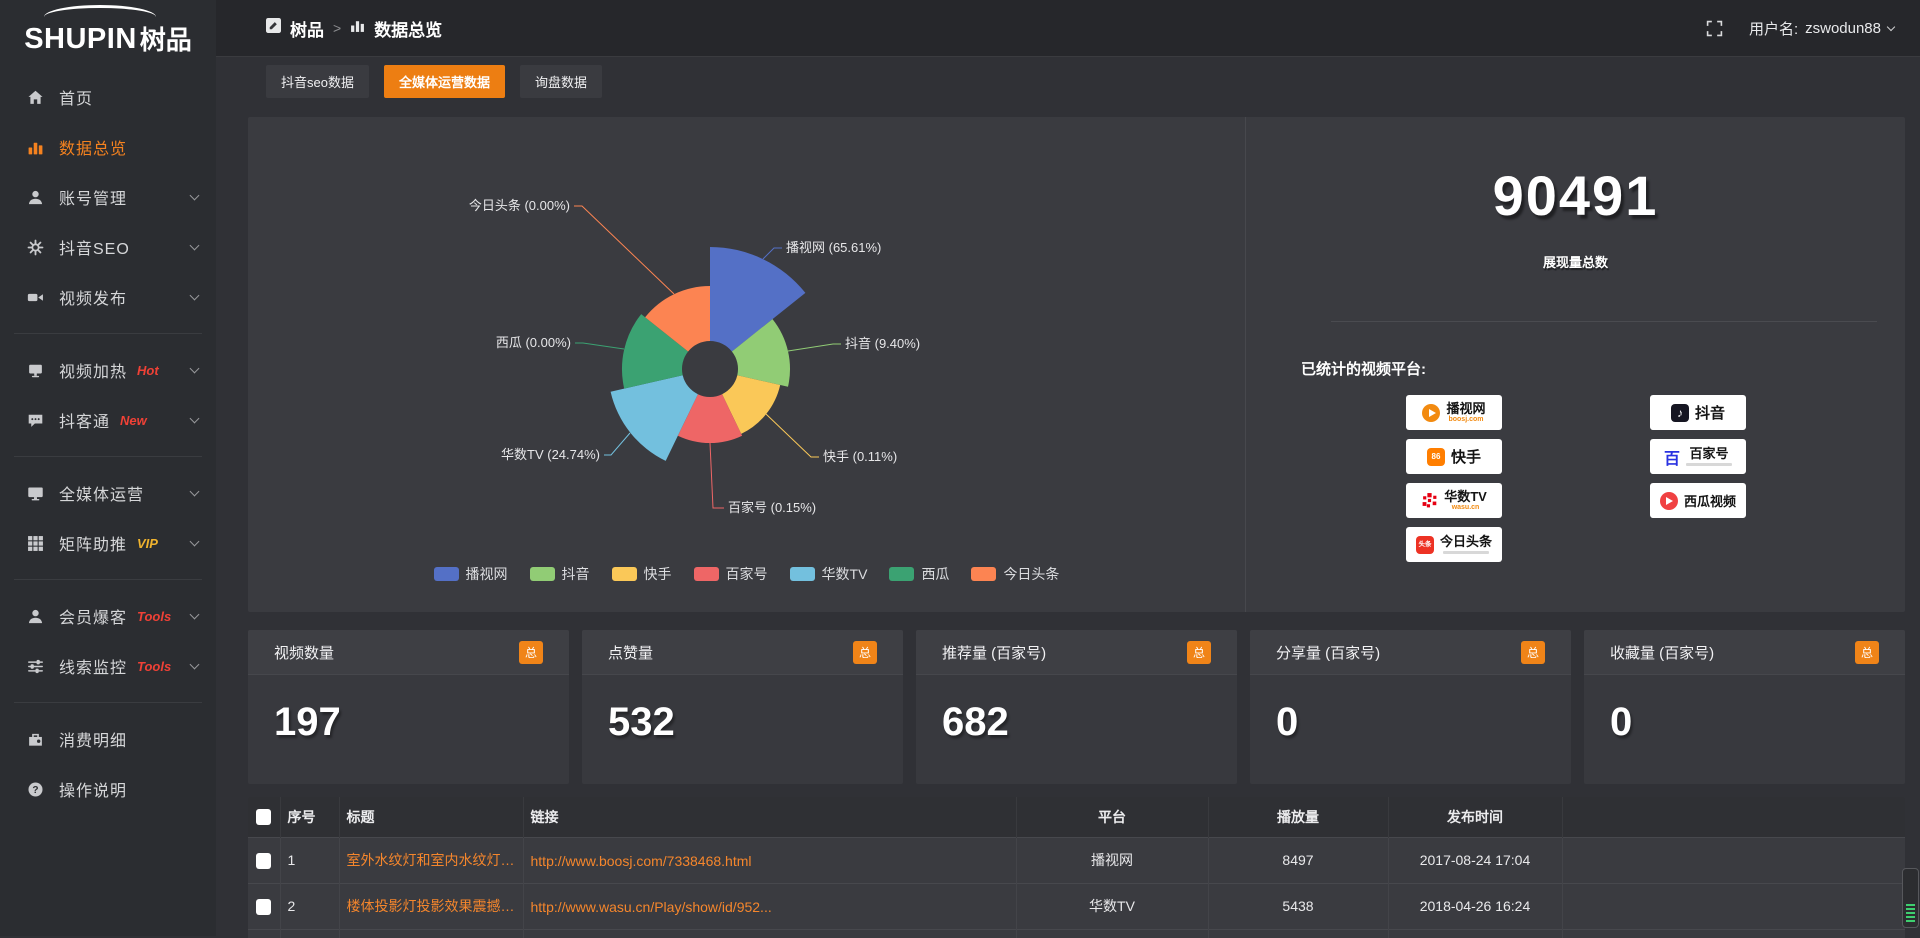  What do you see at coordinates (533, 342) in the screenshot?
I see `pie-label: 西瓜 (0.00%)` at bounding box center [533, 342].